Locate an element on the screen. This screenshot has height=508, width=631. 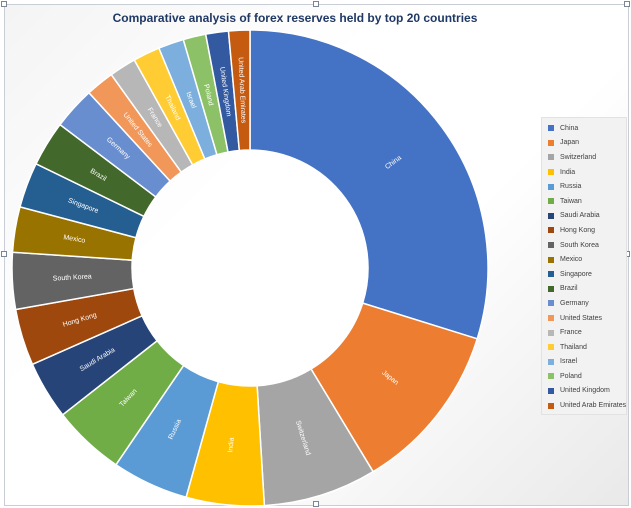
legend-item-poland: Poland is located at coordinates (587, 376).